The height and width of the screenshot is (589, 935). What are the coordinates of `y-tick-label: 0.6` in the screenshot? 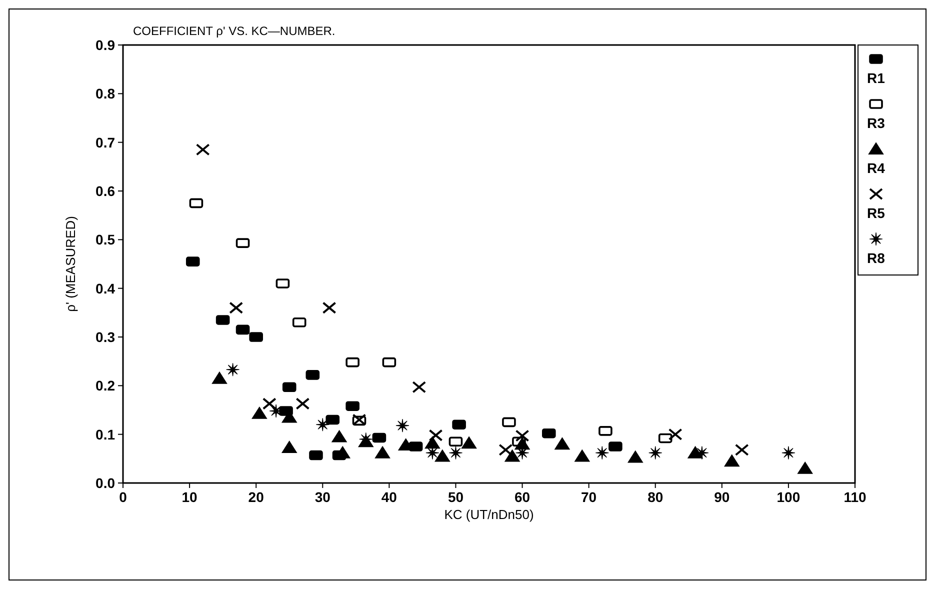 It's located at (106, 191).